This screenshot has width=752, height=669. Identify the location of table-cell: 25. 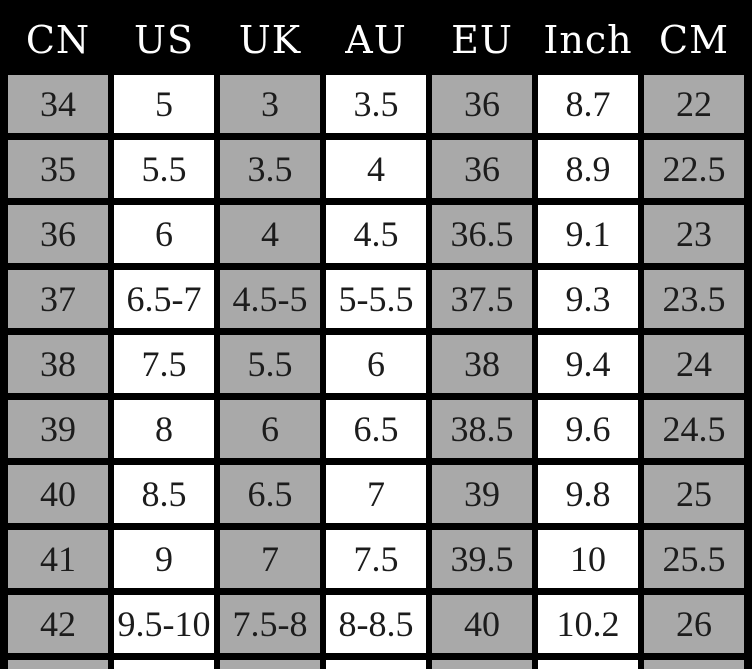
(694, 494).